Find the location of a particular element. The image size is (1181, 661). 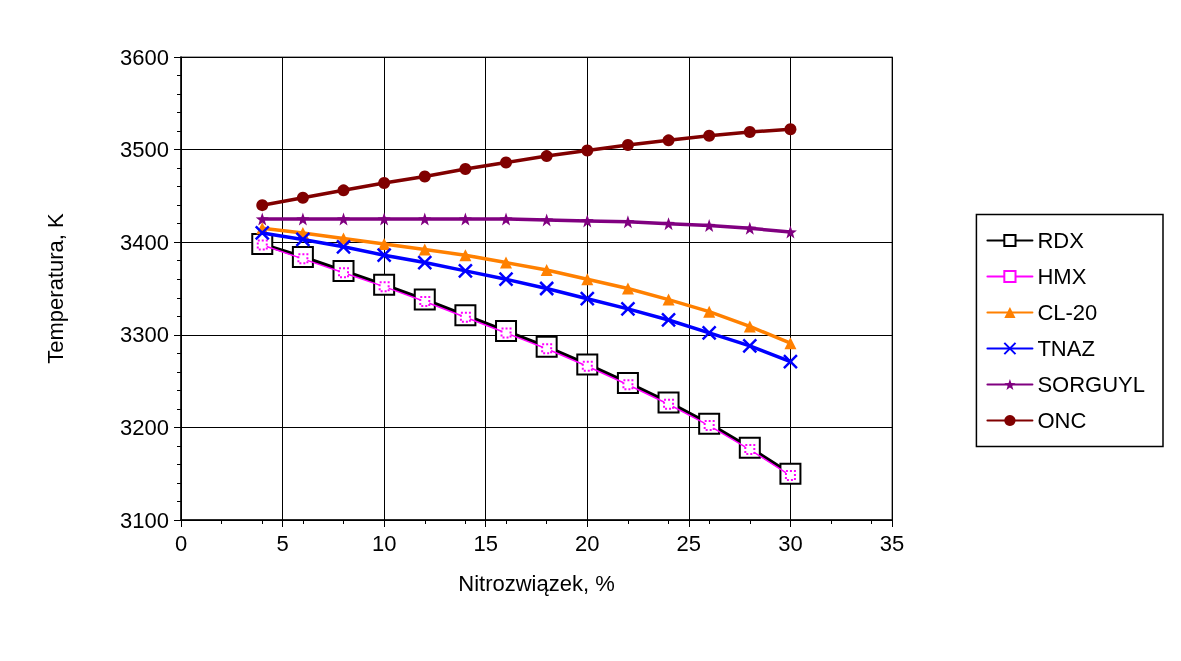

y-tick-label: 3500 is located at coordinates (144, 150).